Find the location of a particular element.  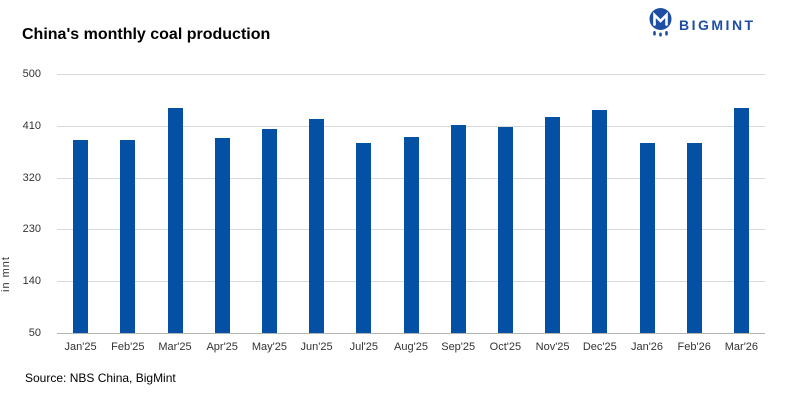

x-tick-label: Aug'25 is located at coordinates (411, 347).